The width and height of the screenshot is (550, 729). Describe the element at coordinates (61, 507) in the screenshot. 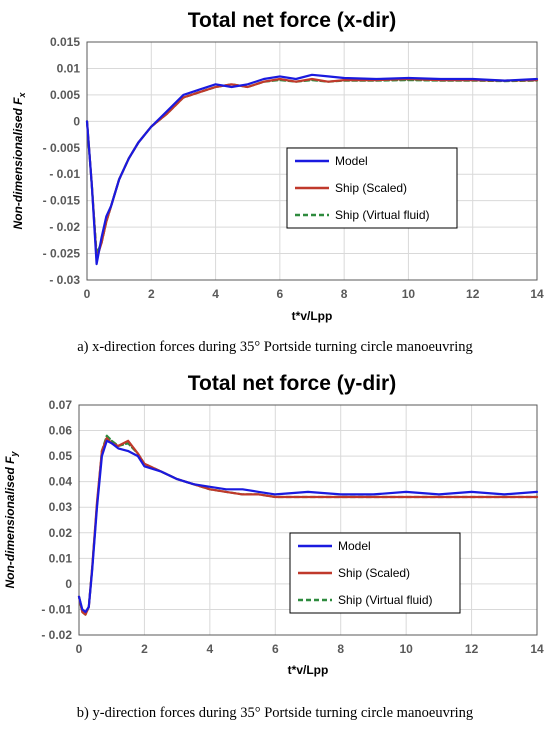

I see `y-tick-label: 0.03` at that location.